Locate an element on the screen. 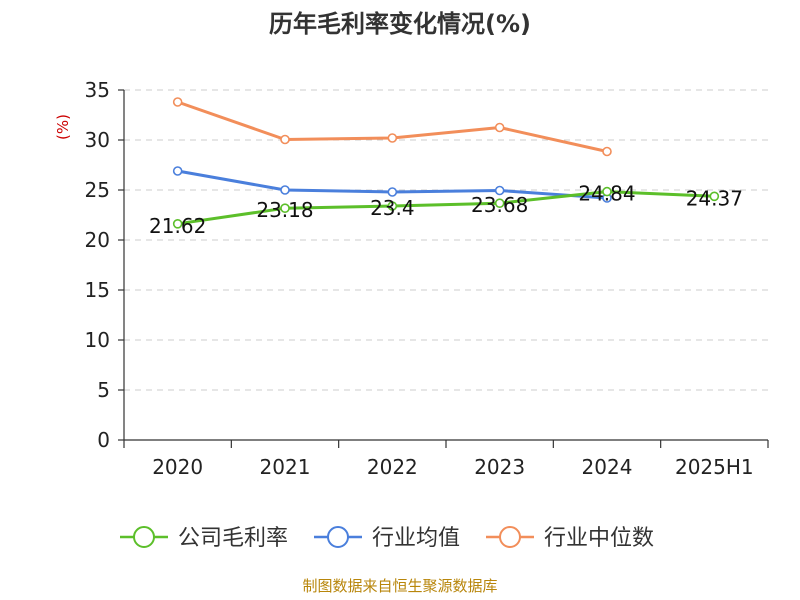 Image resolution: width=800 pixels, height=600 pixels. y-axis-tick-label: 5 is located at coordinates (103, 390).